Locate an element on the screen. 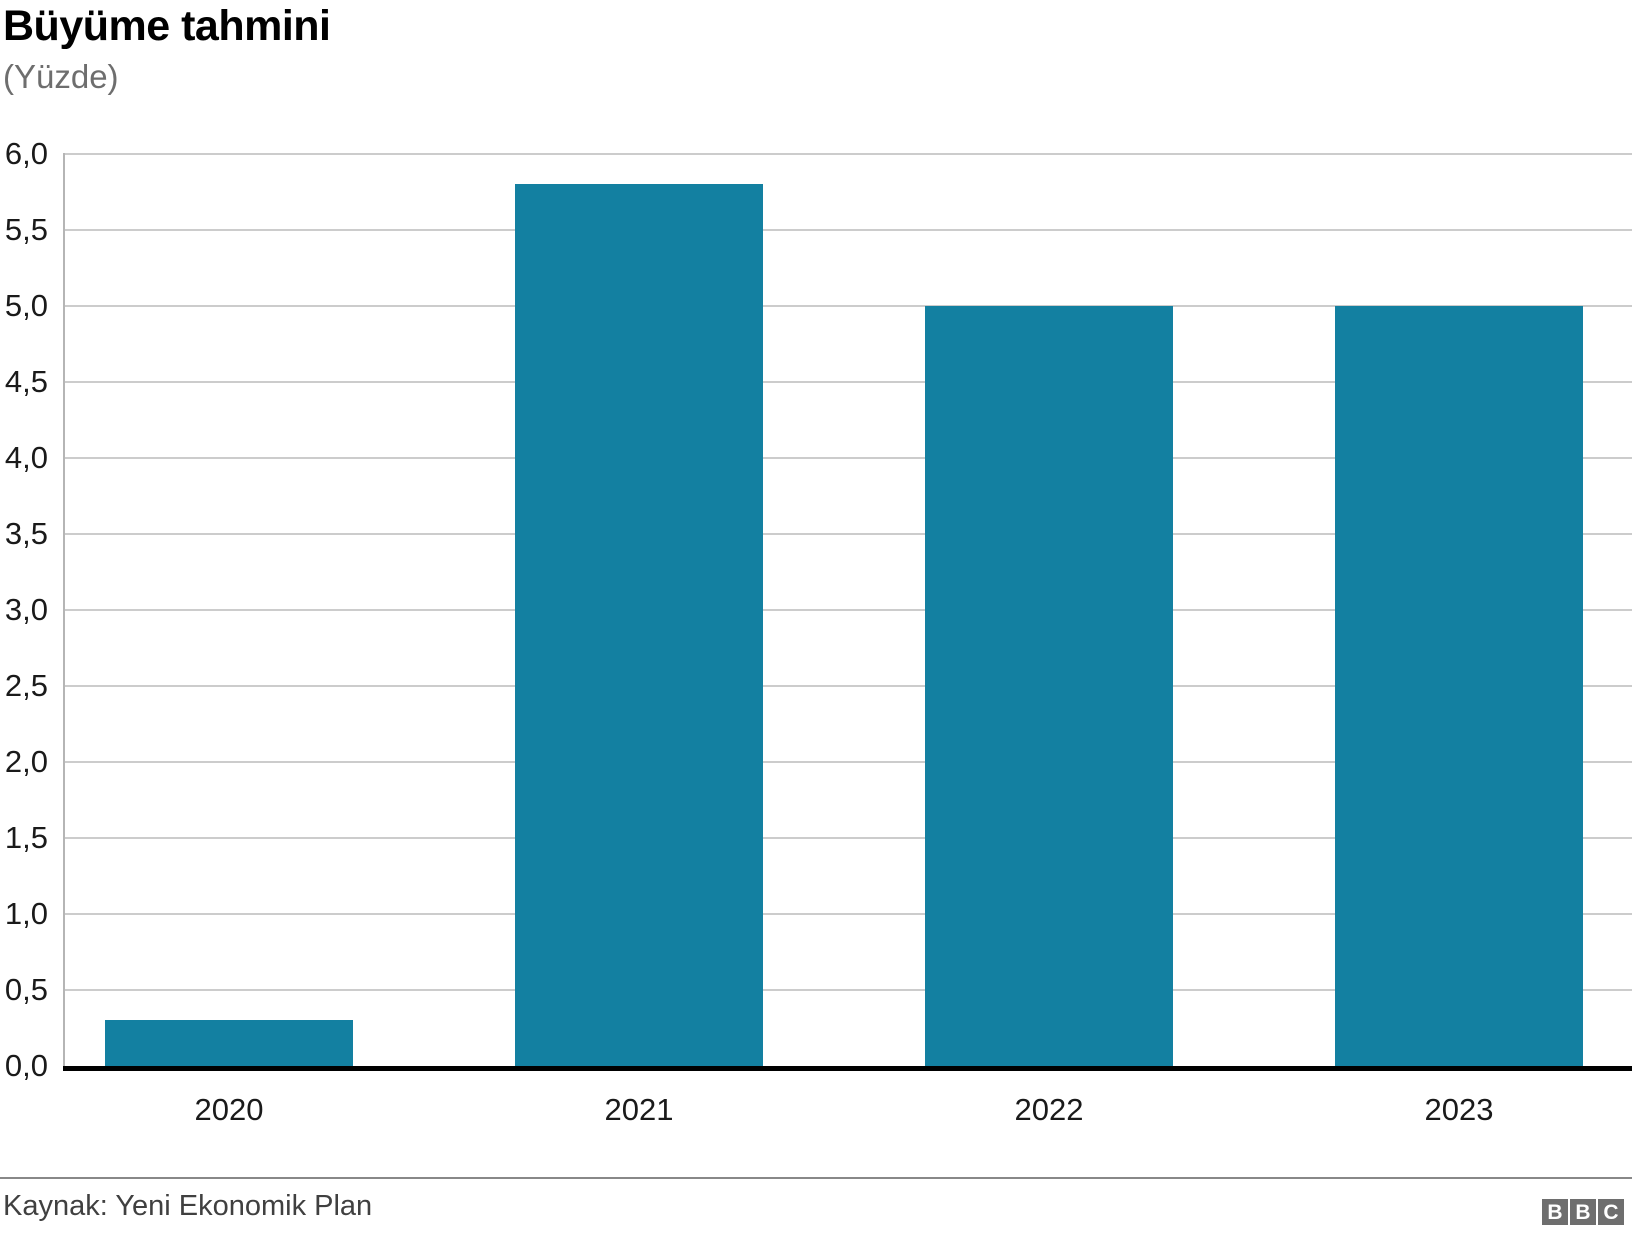  gridline-1,5 is located at coordinates (848, 838).